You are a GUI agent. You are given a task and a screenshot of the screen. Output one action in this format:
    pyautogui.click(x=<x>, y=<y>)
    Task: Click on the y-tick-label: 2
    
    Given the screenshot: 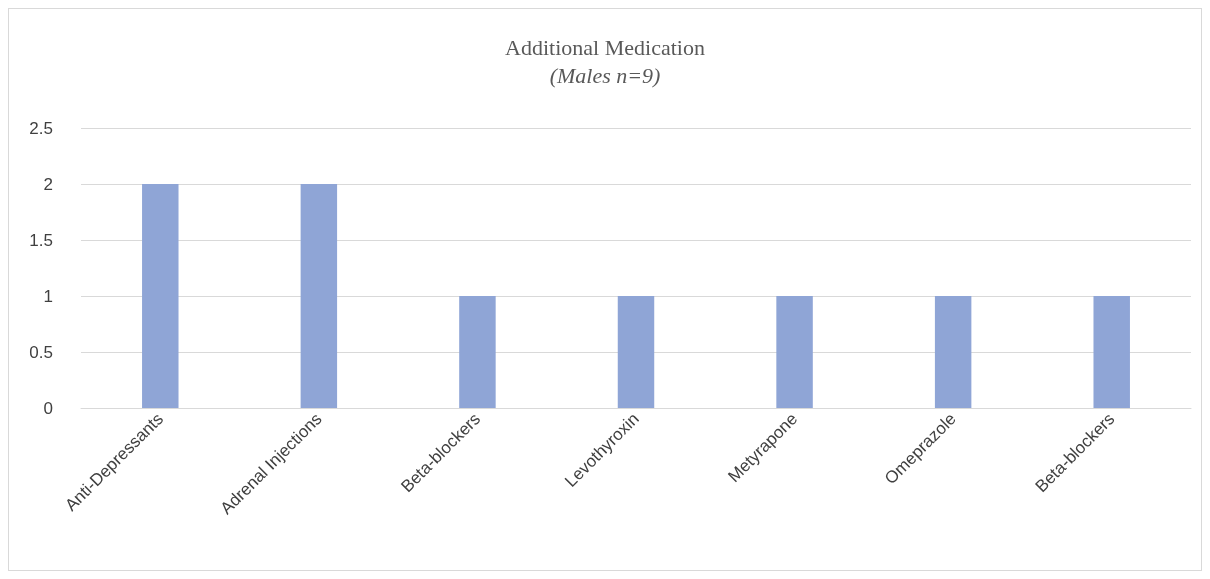 What is the action you would take?
    pyautogui.click(x=48, y=184)
    